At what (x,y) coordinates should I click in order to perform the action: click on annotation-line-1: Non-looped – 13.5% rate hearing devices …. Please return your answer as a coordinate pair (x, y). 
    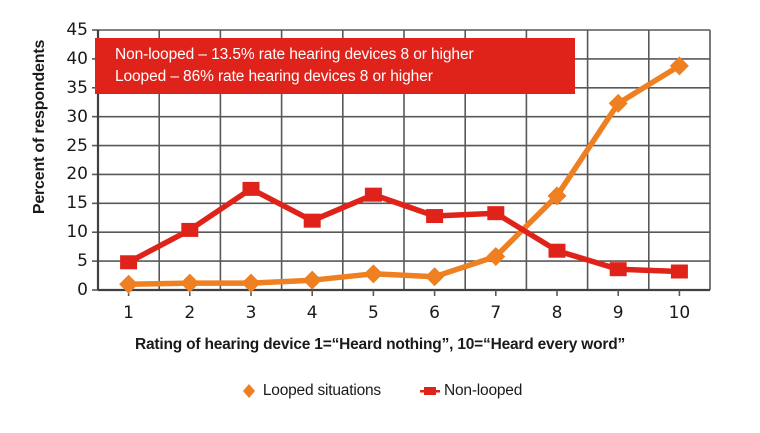
    Looking at the image, I should click on (294, 54).